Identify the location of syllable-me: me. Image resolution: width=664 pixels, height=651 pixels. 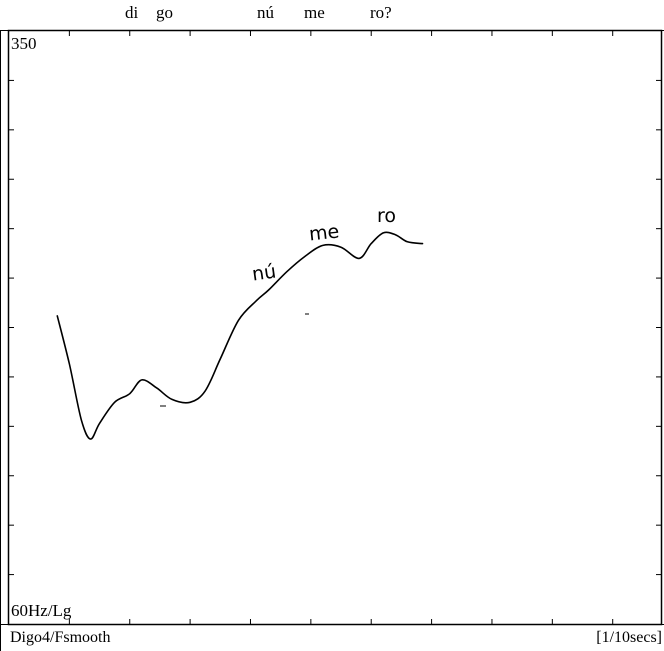
(314, 12).